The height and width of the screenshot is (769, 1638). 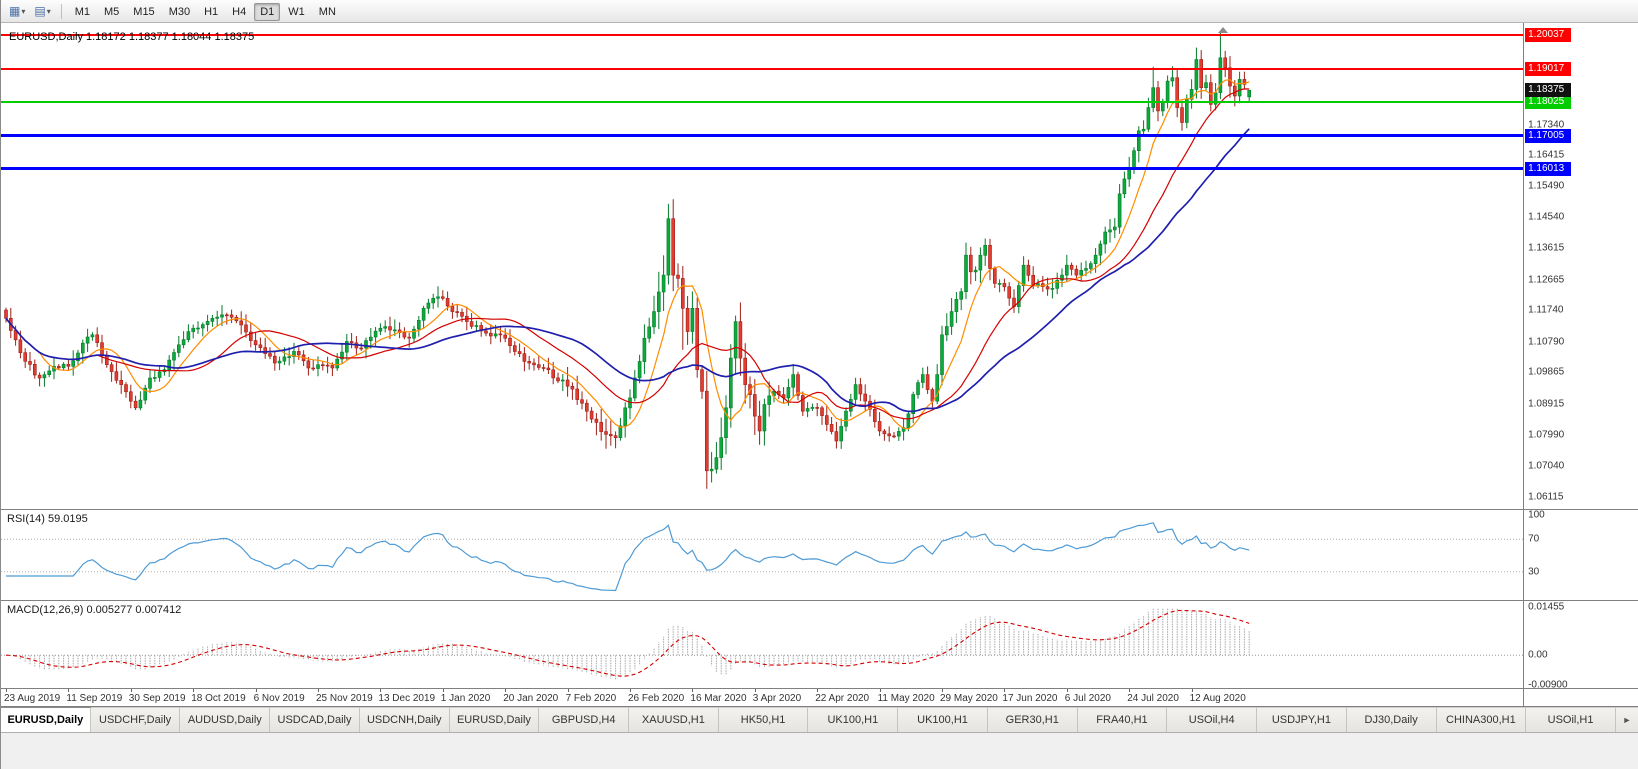 What do you see at coordinates (23, 11) in the screenshot?
I see `chevron-down-icon: ▾` at bounding box center [23, 11].